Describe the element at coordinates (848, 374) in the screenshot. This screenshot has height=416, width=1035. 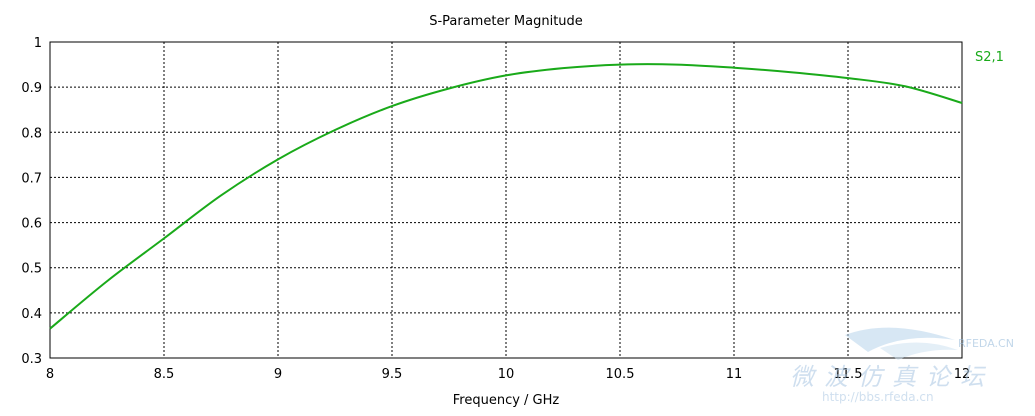
I see `x-tick-label: 11.5` at that location.